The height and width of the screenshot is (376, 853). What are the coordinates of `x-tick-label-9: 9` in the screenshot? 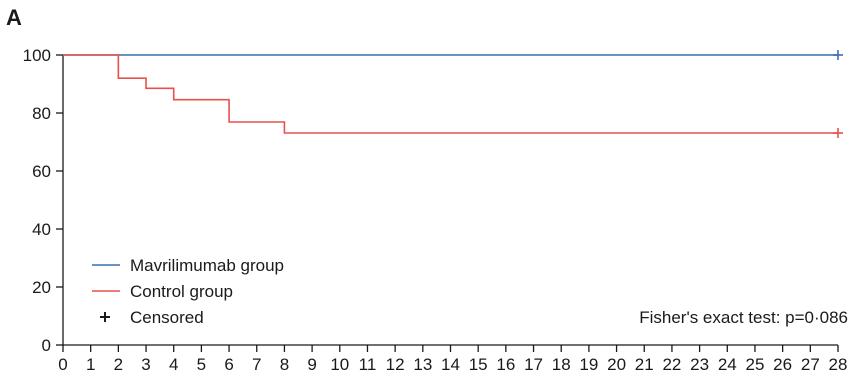 It's located at (311, 364).